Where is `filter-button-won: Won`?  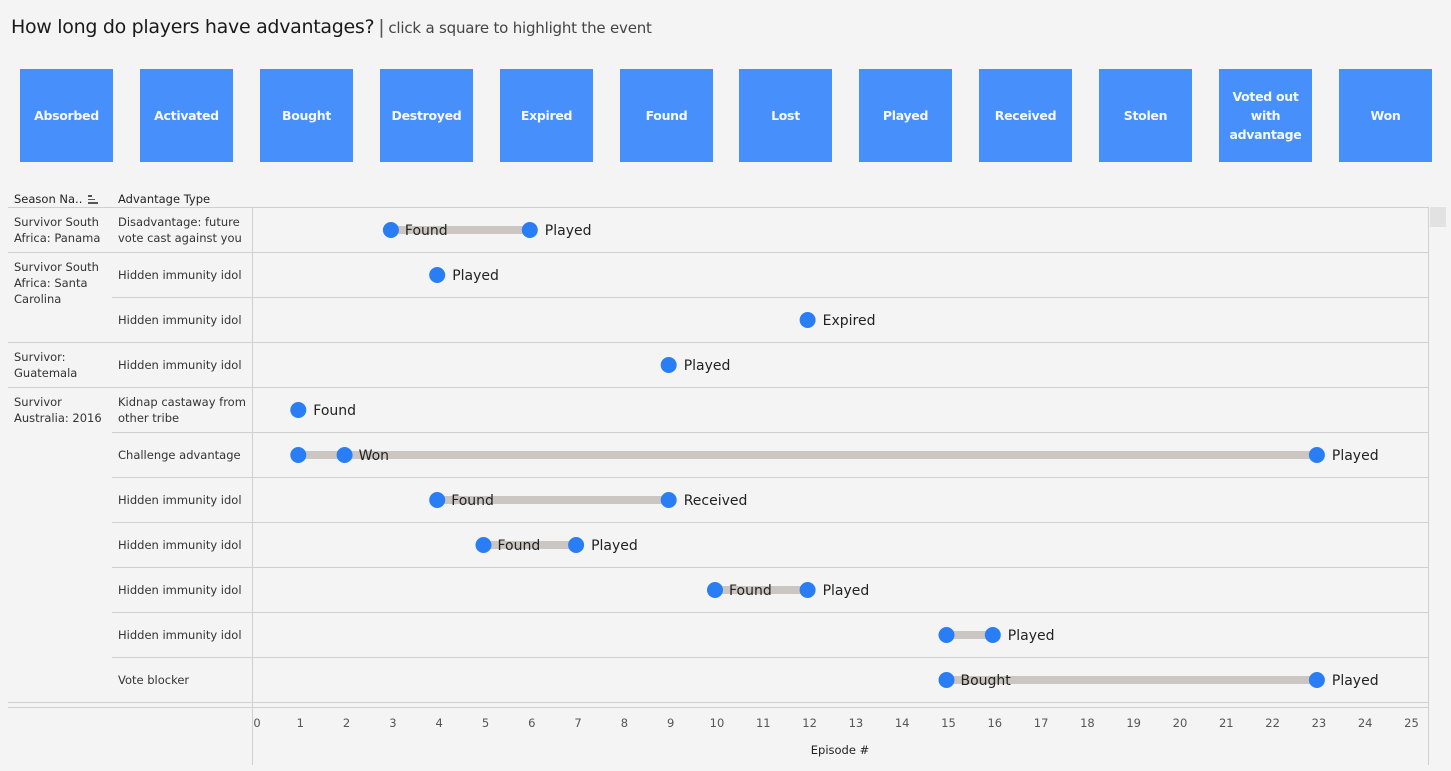
filter-button-won: Won is located at coordinates (1385, 115).